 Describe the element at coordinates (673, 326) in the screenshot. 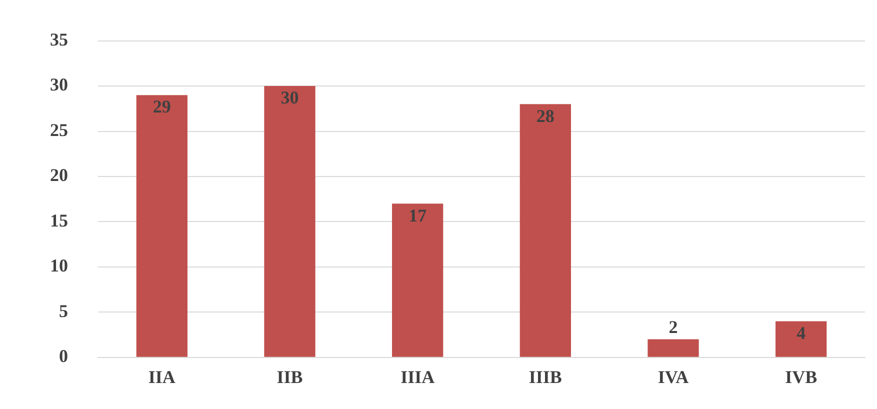

I see `data-label: 2` at that location.